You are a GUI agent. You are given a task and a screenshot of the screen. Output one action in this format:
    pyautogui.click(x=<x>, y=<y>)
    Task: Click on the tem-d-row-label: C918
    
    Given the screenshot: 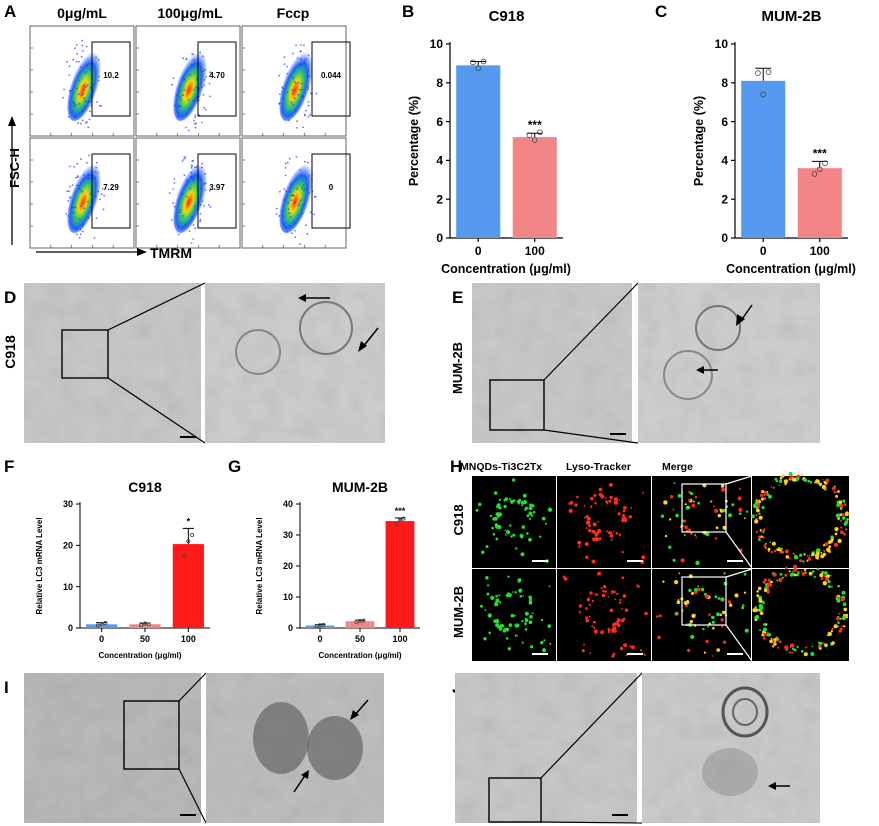 What is the action you would take?
    pyautogui.click(x=10, y=352)
    